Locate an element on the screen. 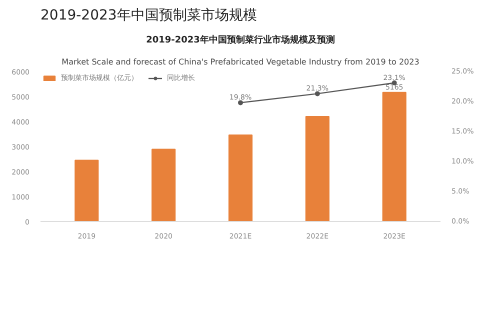 This screenshot has width=499, height=333. chart-subtitle: 2019-2023年中国预制菜行业市场规模及预测 is located at coordinates (240, 40).